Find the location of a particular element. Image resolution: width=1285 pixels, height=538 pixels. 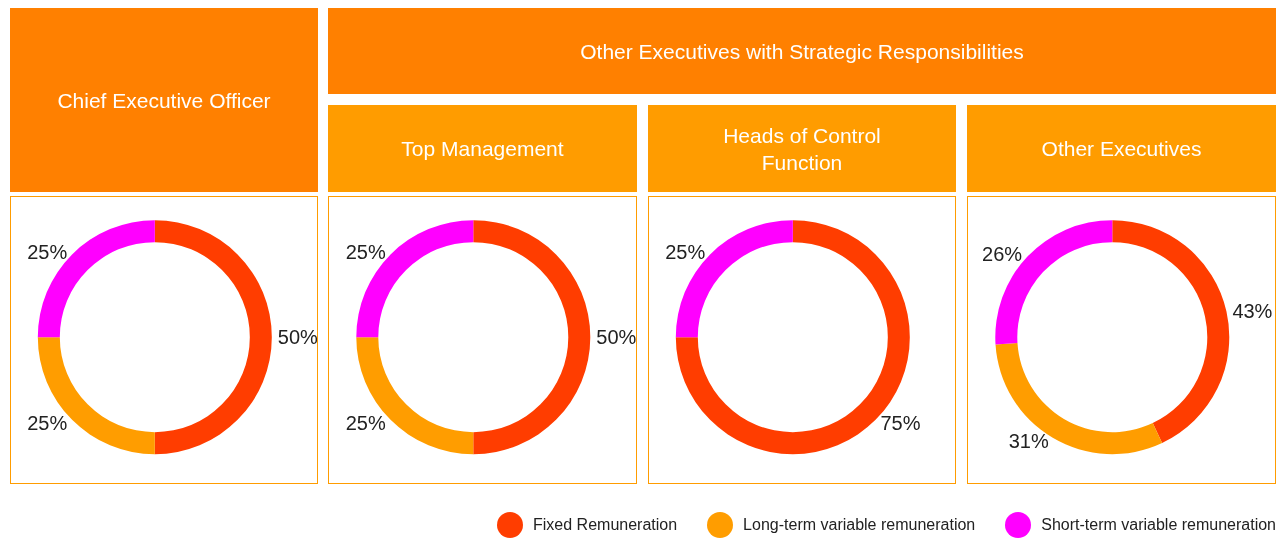

legend-label: Short-term variable remuneration is located at coordinates (1158, 525).